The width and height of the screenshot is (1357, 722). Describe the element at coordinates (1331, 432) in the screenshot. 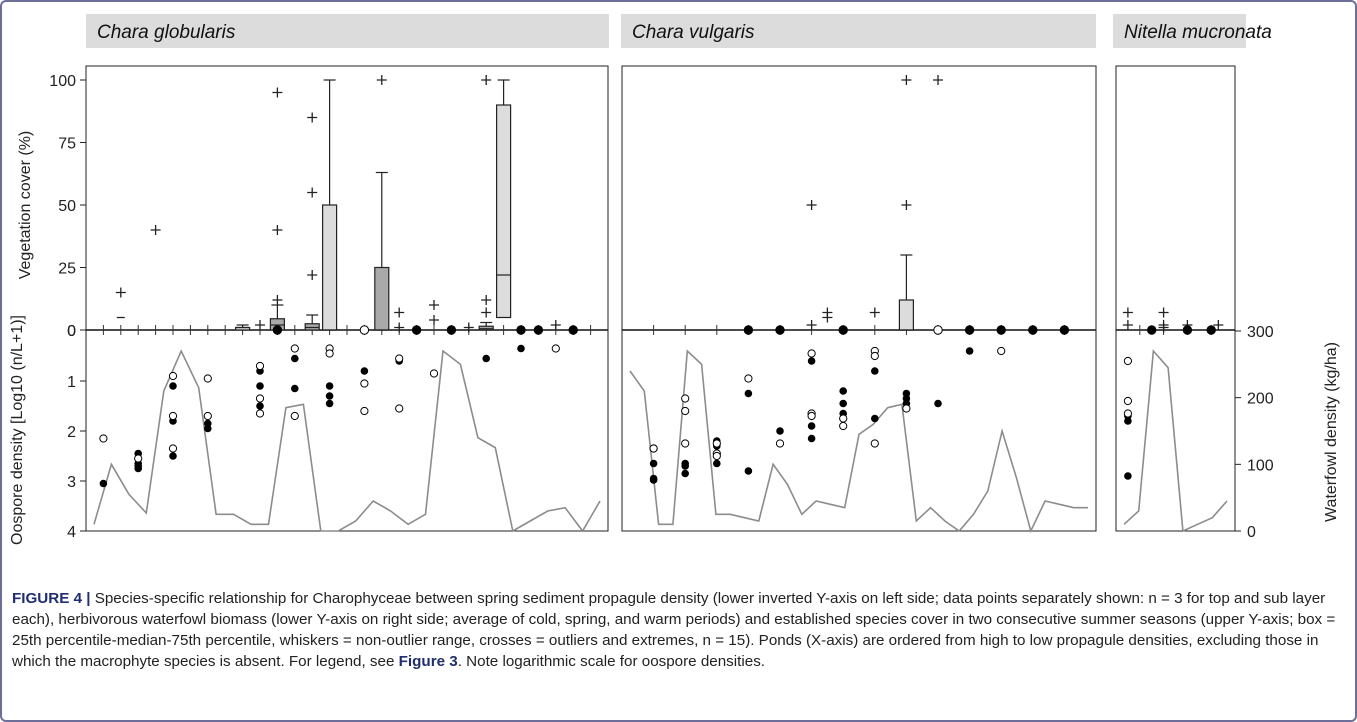

I see `y-axis-label-right: Waterfowl density (kg/ha)` at that location.